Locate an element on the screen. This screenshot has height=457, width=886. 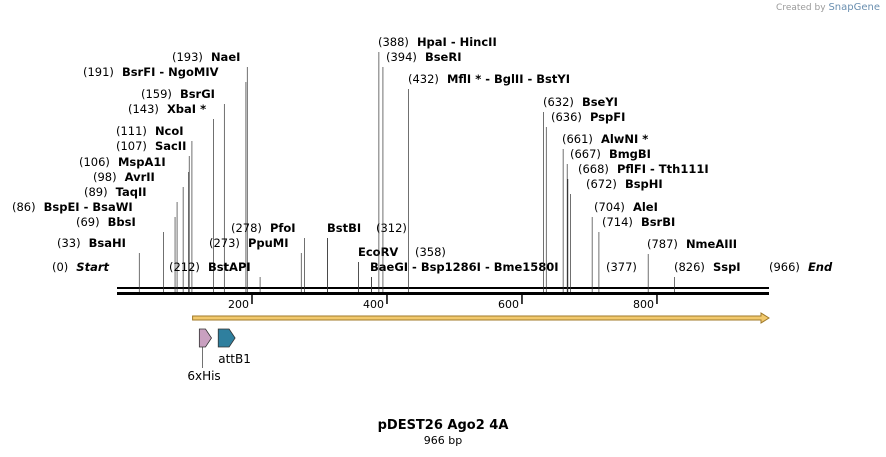
site-enzyme-name: BmgBI is located at coordinates (630, 154).